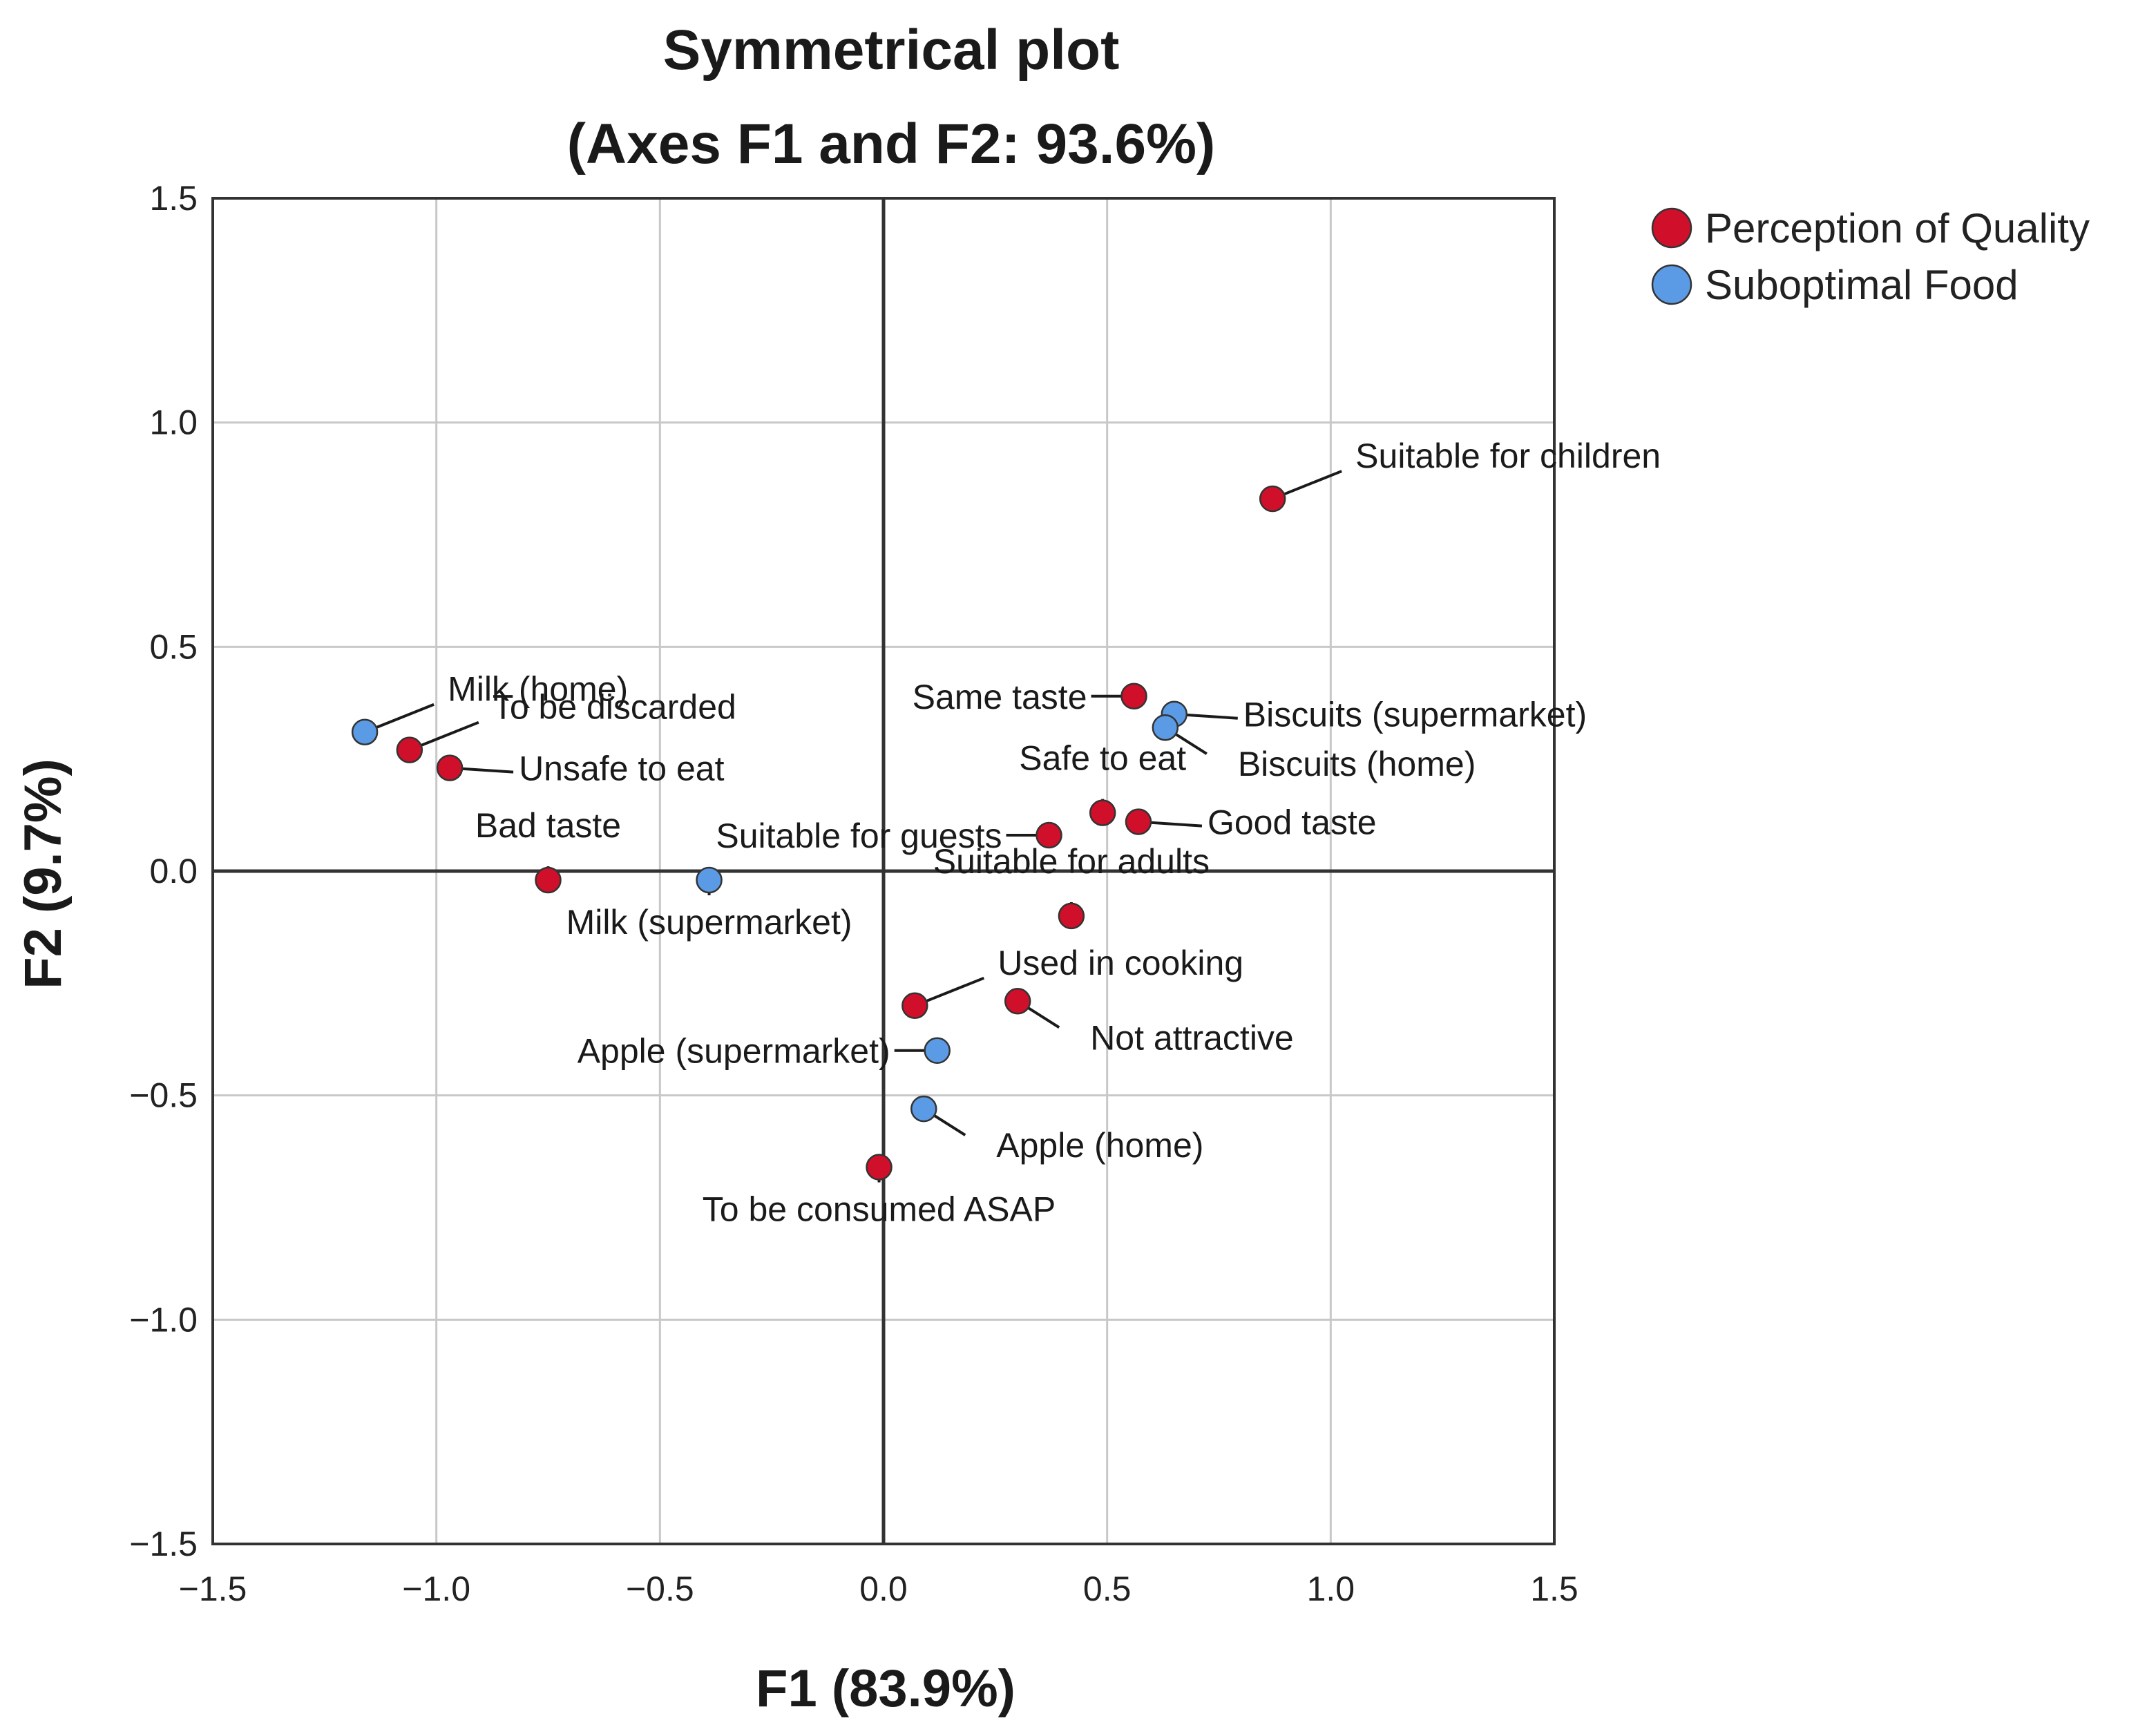 This screenshot has height=1736, width=2147. I want to click on point-label: To be discarded, so click(614, 707).